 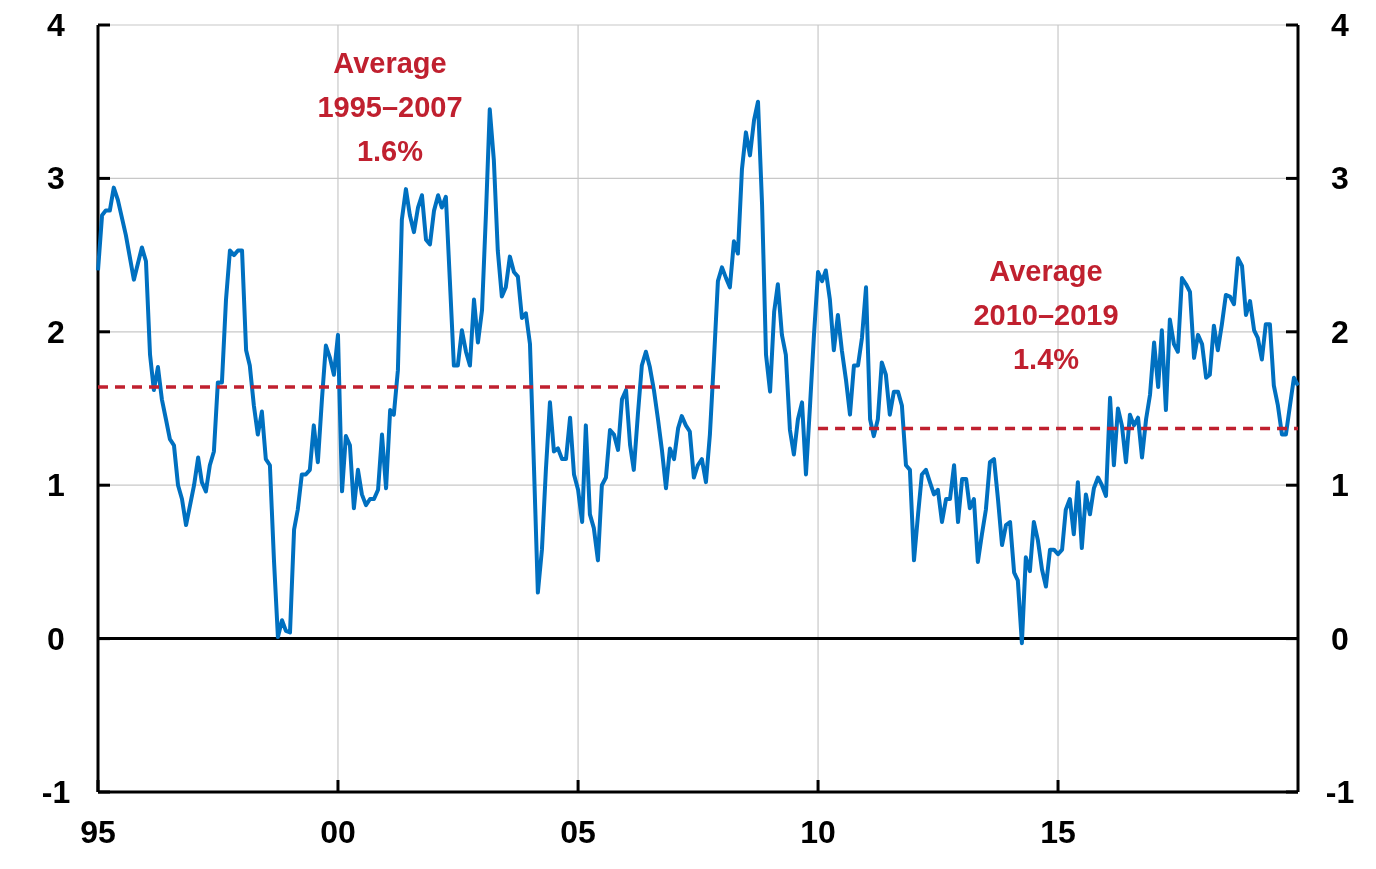 What do you see at coordinates (98, 832) in the screenshot?
I see `x-tick-label: 95` at bounding box center [98, 832].